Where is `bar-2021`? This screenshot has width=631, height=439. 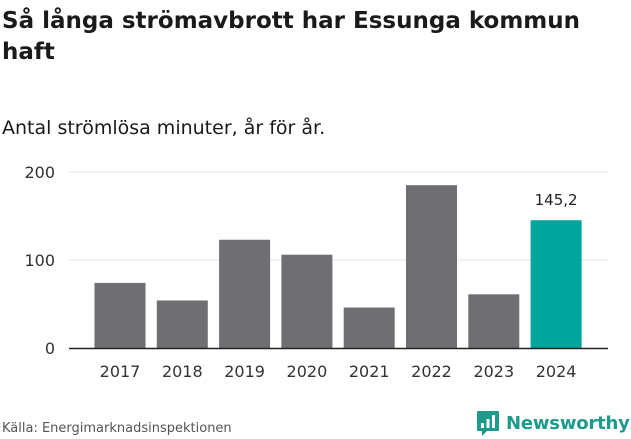
bar-2021 is located at coordinates (369, 327).